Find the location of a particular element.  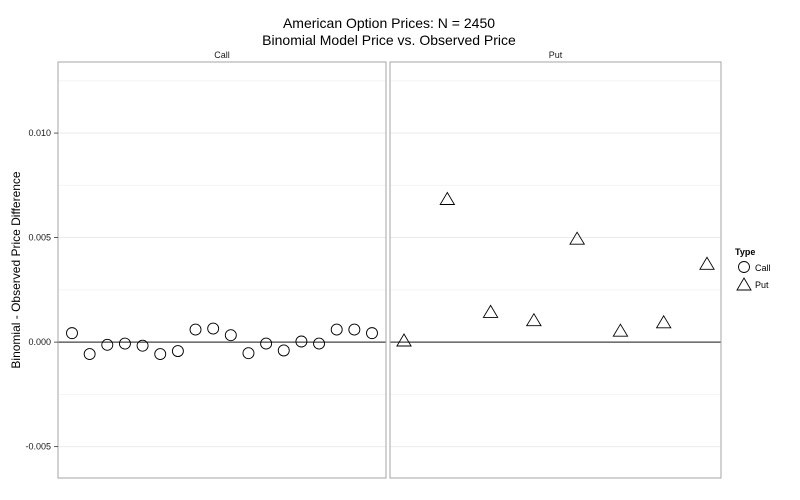

facet-strip-label: Call is located at coordinates (222, 55).